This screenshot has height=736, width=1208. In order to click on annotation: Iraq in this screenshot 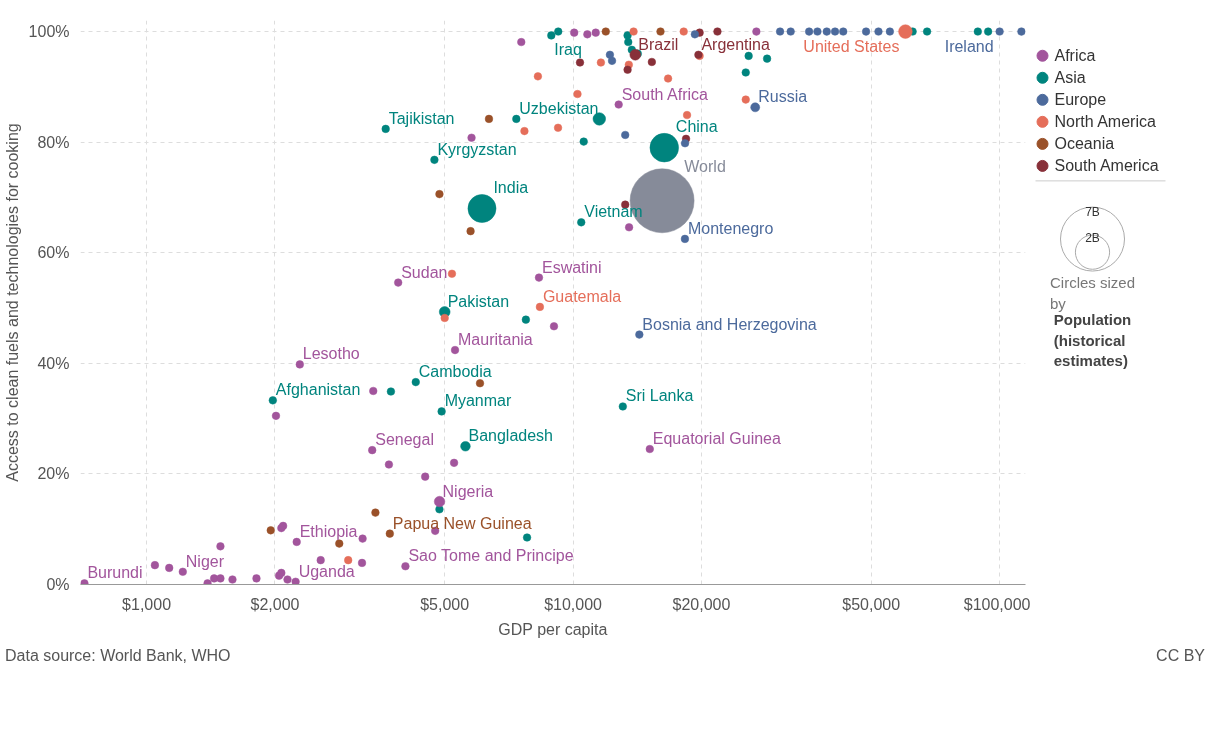, I will do `click(568, 50)`.